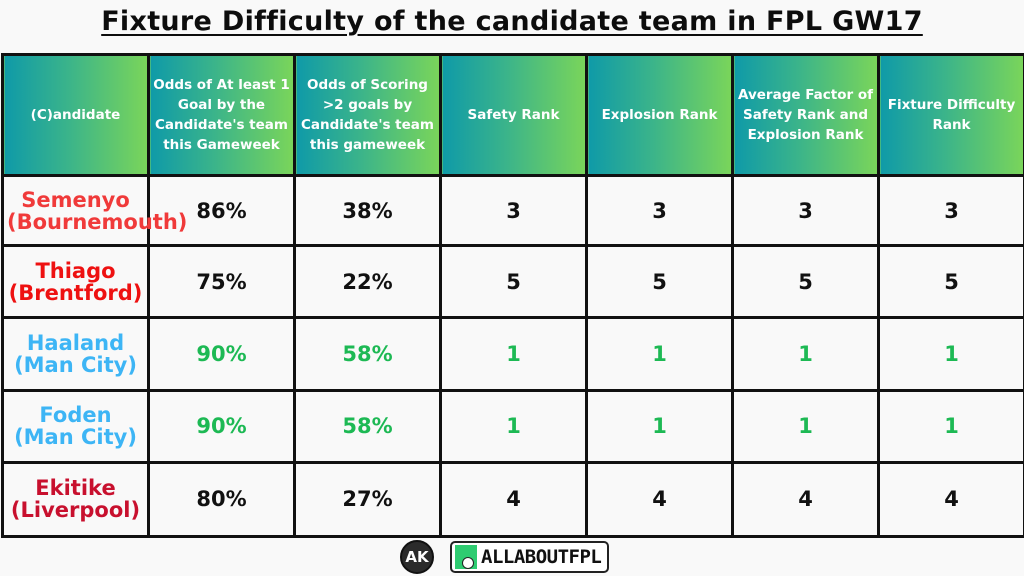 The height and width of the screenshot is (576, 1024). I want to click on team-name: (Brentford), so click(75, 292).